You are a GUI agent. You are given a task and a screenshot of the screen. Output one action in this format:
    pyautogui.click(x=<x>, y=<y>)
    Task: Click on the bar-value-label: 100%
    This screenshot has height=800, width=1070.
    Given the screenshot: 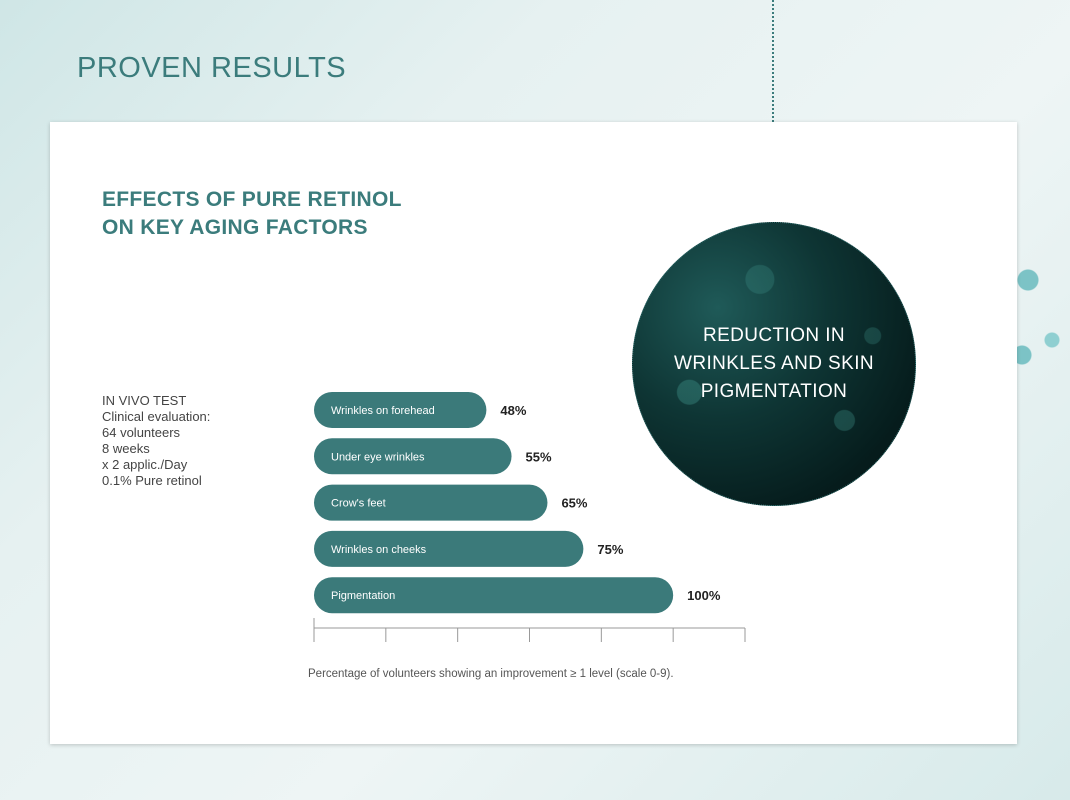 What is the action you would take?
    pyautogui.click(x=704, y=595)
    